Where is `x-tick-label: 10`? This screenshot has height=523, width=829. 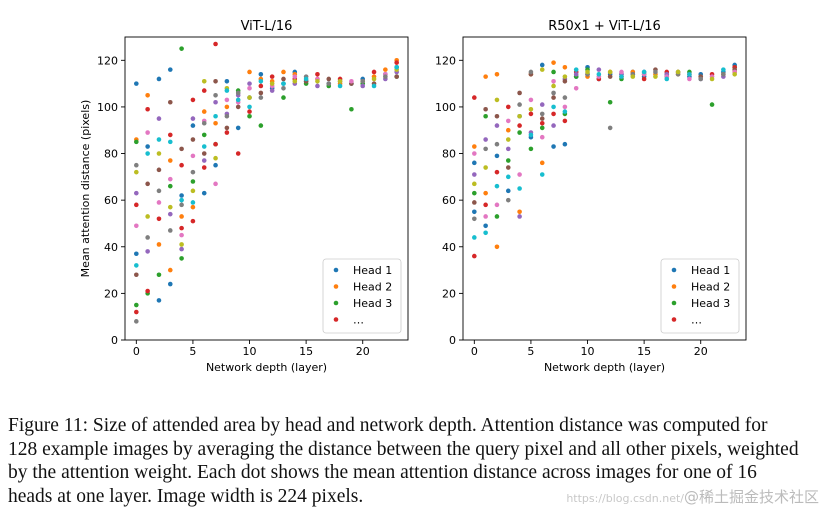
x-tick-label: 10 is located at coordinates (588, 351).